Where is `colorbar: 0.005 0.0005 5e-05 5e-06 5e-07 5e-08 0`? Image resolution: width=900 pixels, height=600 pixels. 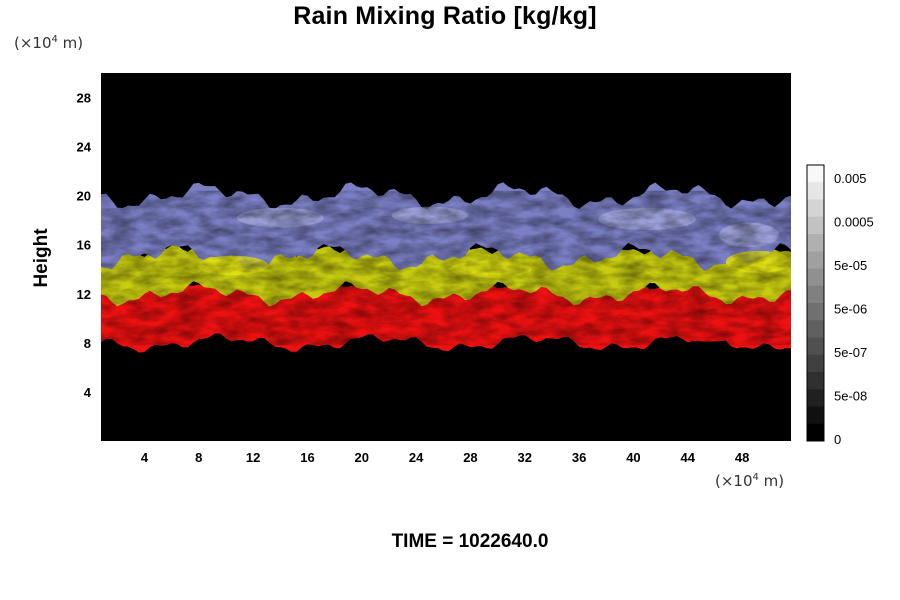 colorbar: 0.005 0.0005 5e-05 5e-06 5e-07 5e-08 0 is located at coordinates (840, 305).